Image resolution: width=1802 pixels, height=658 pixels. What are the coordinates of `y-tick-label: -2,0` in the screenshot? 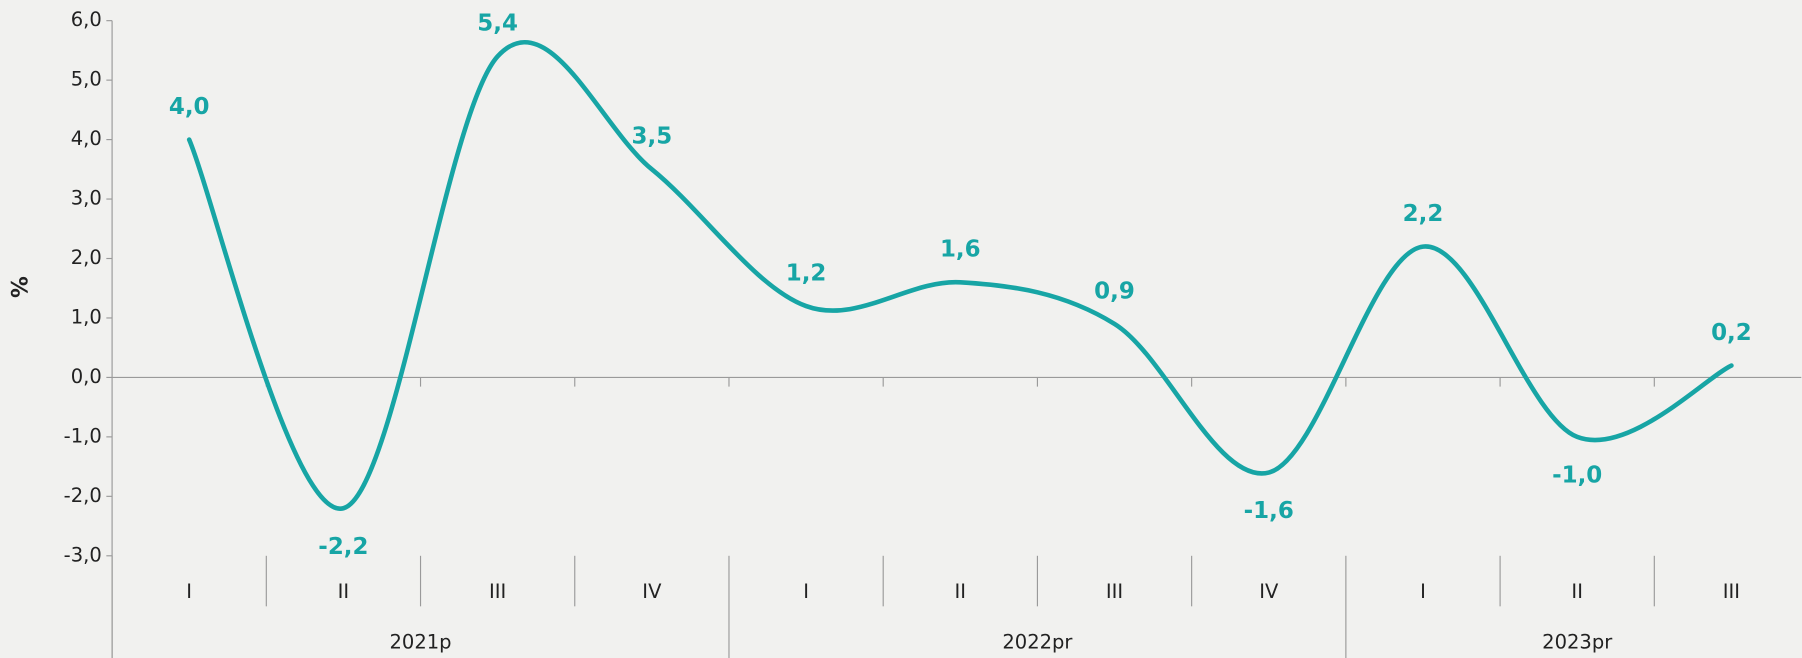 It's located at (83, 495).